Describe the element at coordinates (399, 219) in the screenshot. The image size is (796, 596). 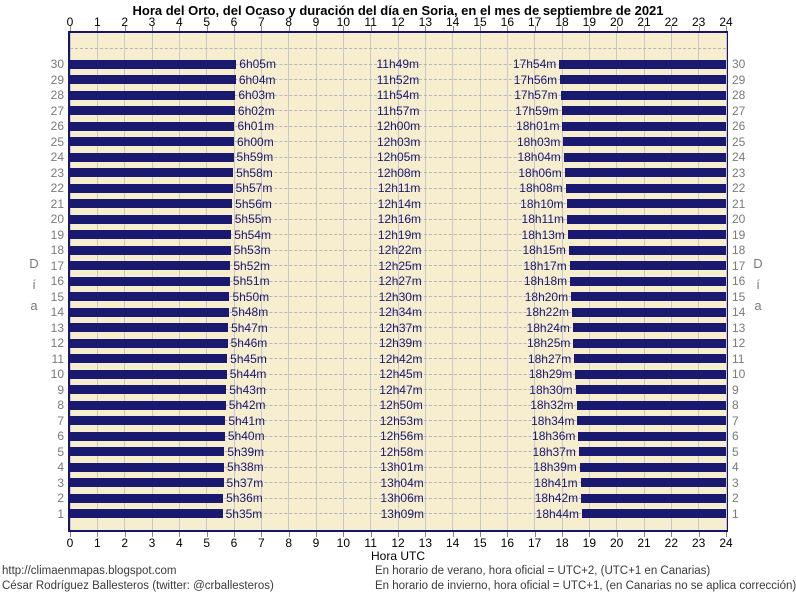
I see `day-duration-label: 12h16m` at that location.